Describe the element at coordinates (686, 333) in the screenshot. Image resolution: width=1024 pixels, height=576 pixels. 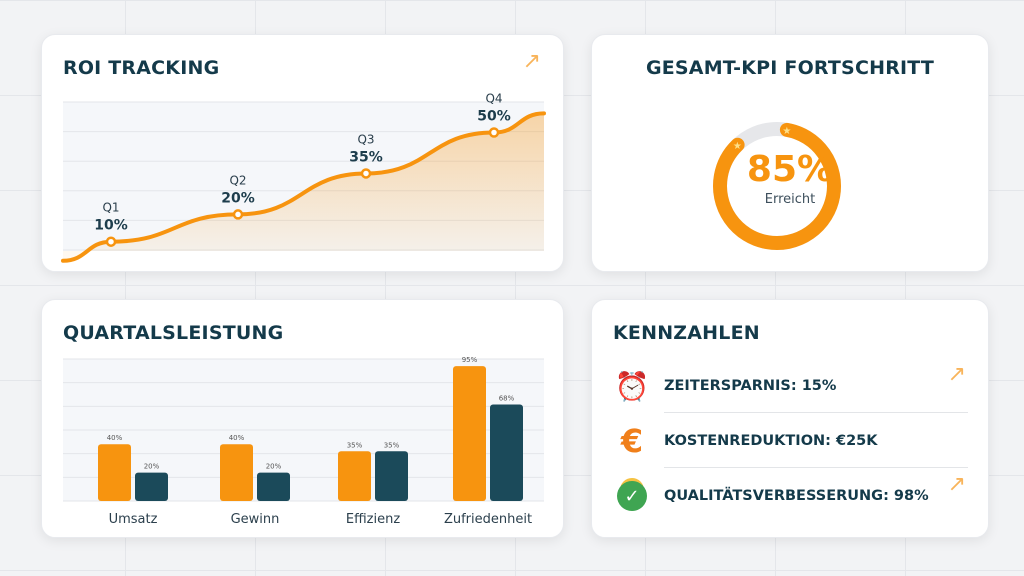
I see `metrics-title: KENNZAHLEN` at that location.